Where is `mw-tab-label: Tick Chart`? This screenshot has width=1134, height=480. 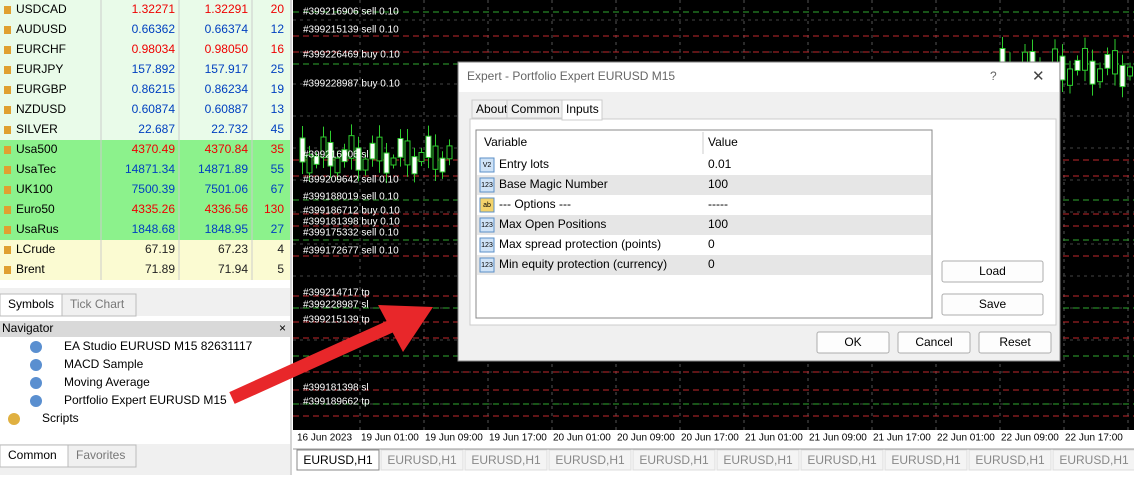
mw-tab-label: Tick Chart is located at coordinates (97, 304).